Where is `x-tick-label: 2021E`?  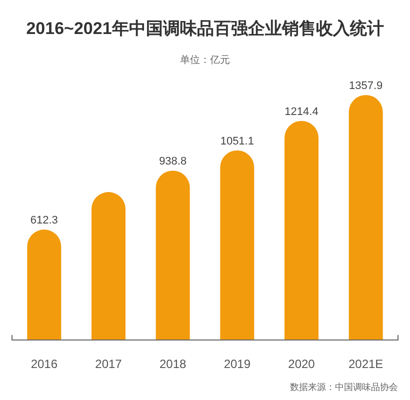 x-tick-label: 2021E is located at coordinates (366, 364).